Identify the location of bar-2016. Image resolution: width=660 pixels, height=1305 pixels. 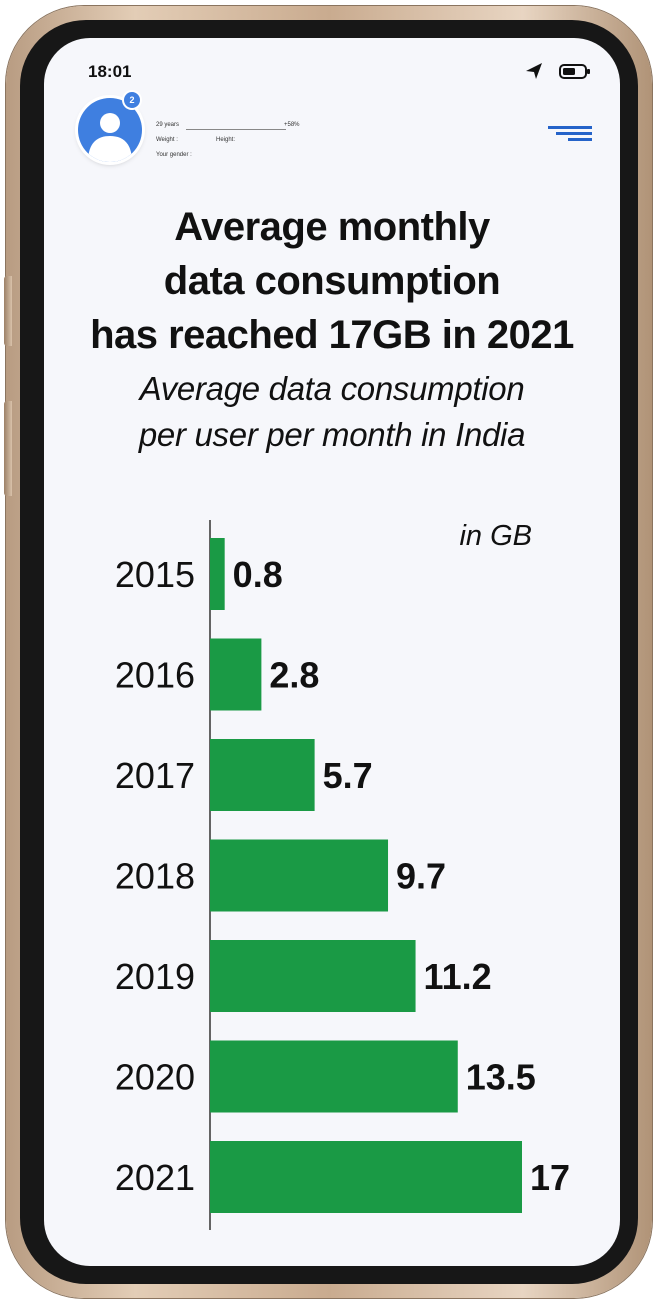
(236, 674).